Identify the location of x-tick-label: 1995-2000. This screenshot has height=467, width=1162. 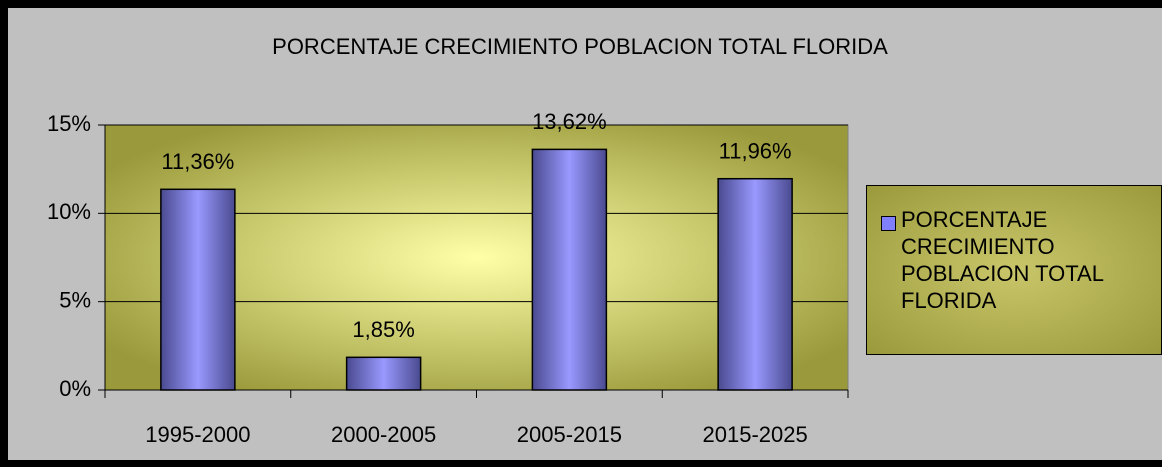
(197, 434).